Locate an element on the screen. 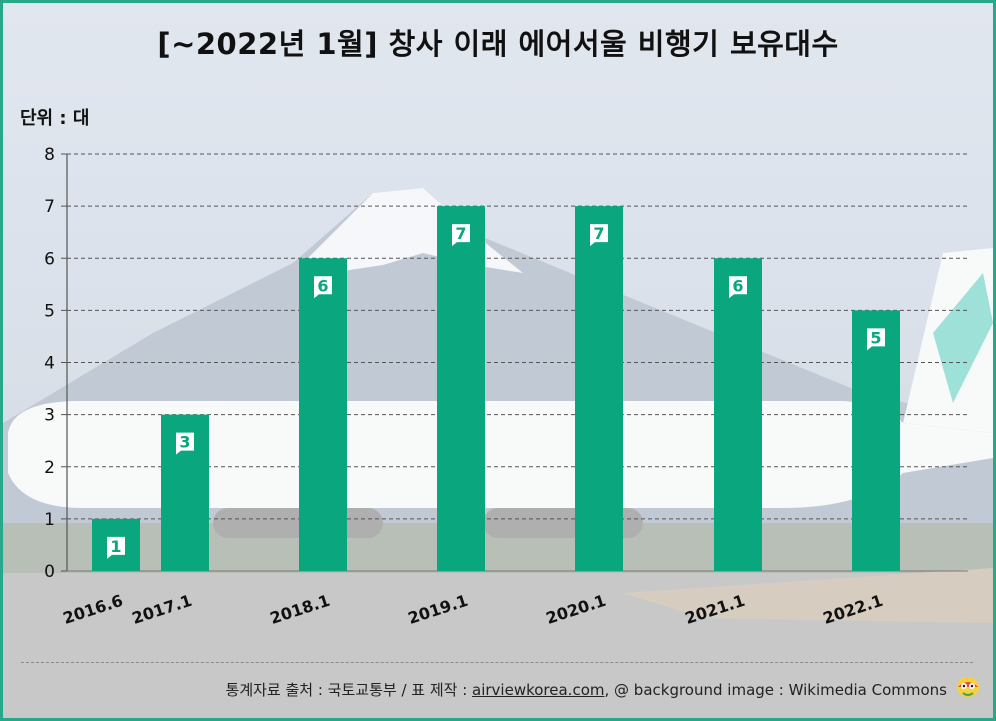 This screenshot has height=721, width=996. data-label: 1 is located at coordinates (115, 546).